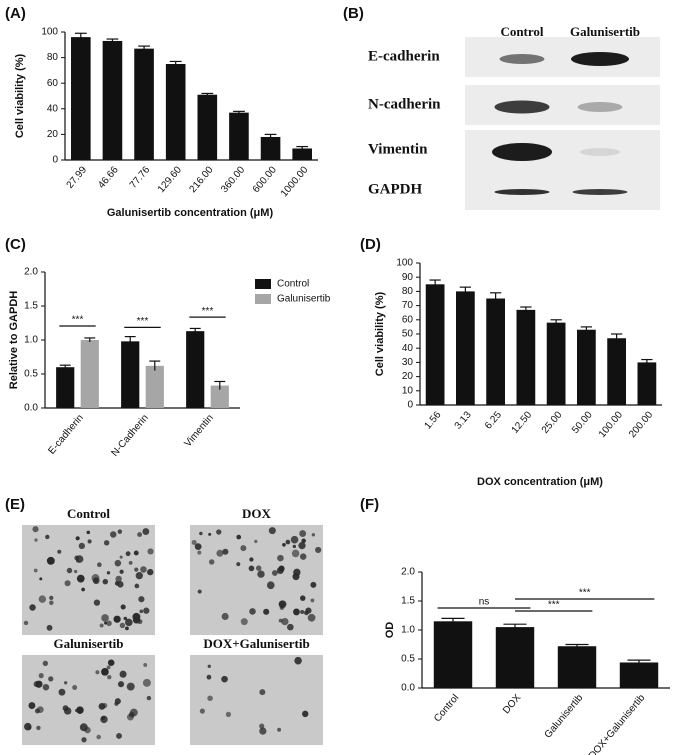  I want to click on legend-swatch, so click(263, 299).